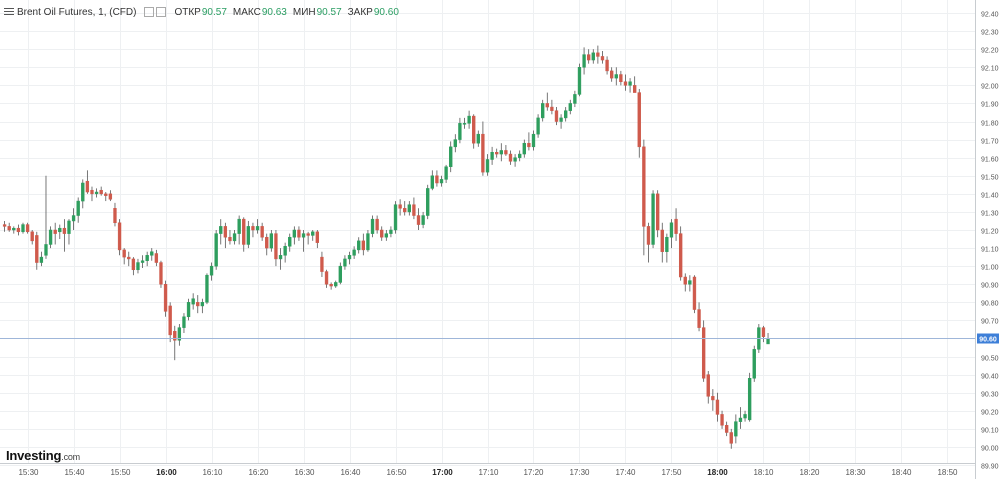 This screenshot has height=484, width=1000. Describe the element at coordinates (990, 105) in the screenshot. I see `y-tick-label: 91.90` at that location.